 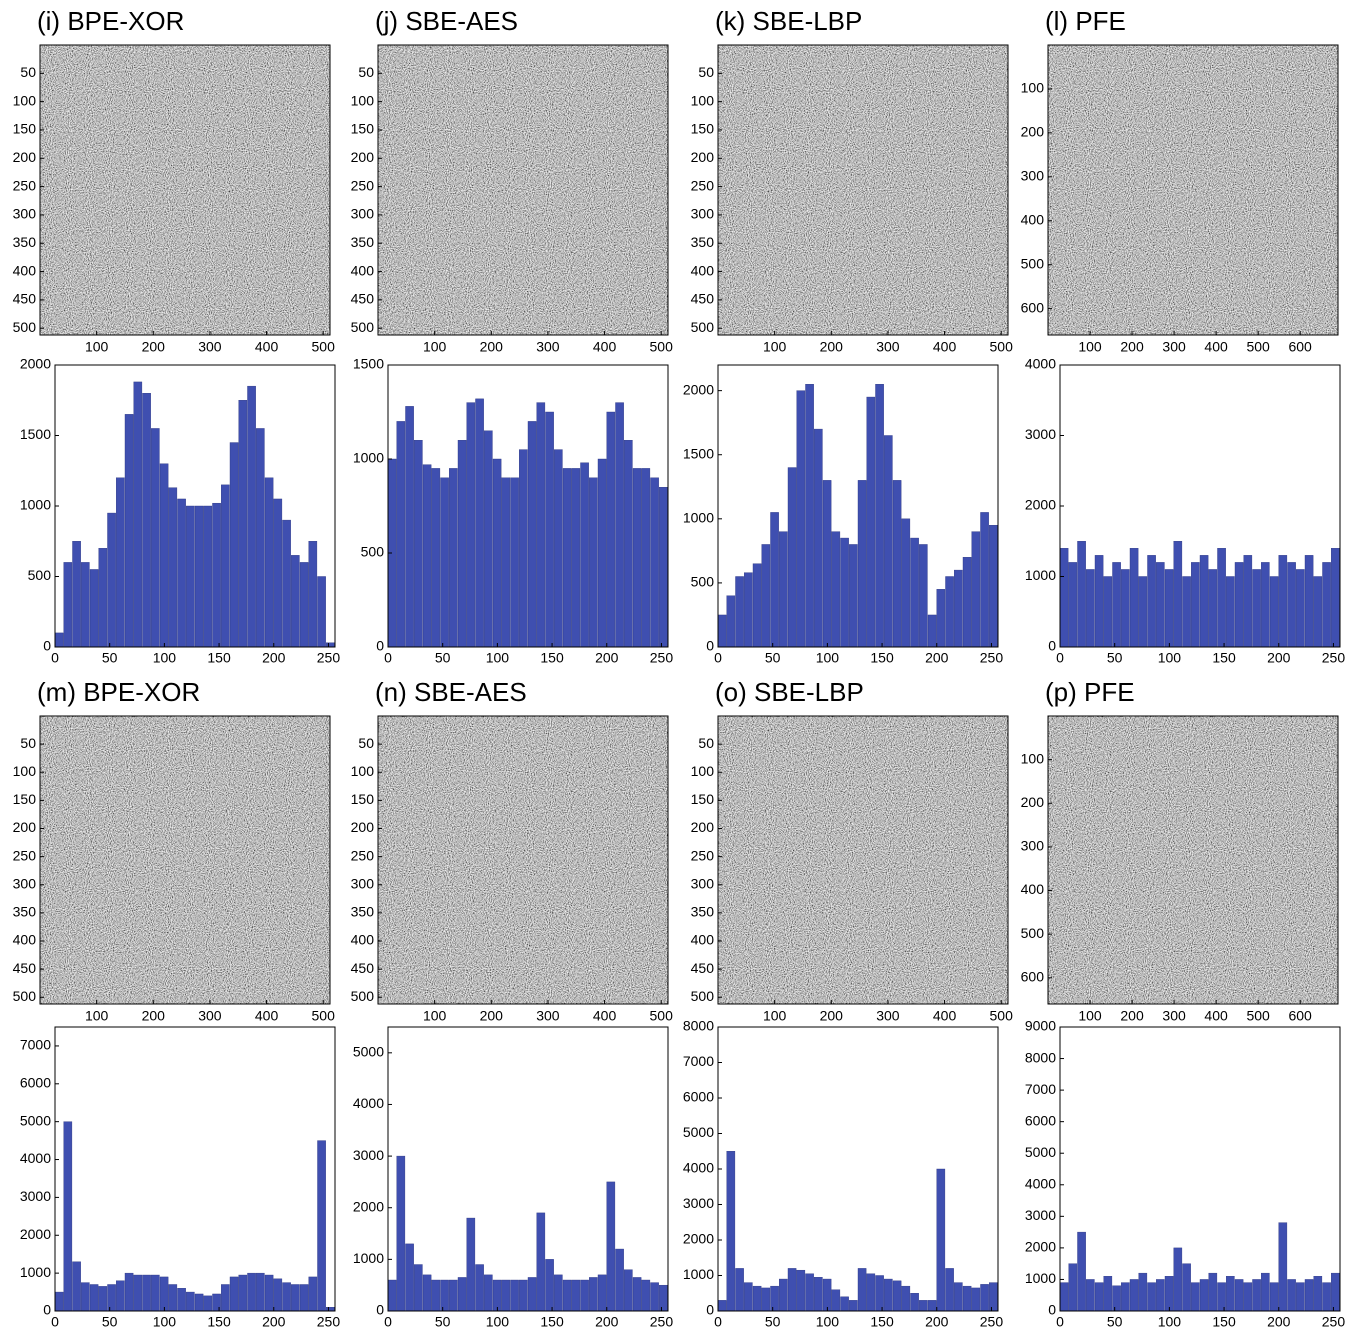 What do you see at coordinates (451, 692) in the screenshot?
I see `panel-title: (n) SBE-AES` at bounding box center [451, 692].